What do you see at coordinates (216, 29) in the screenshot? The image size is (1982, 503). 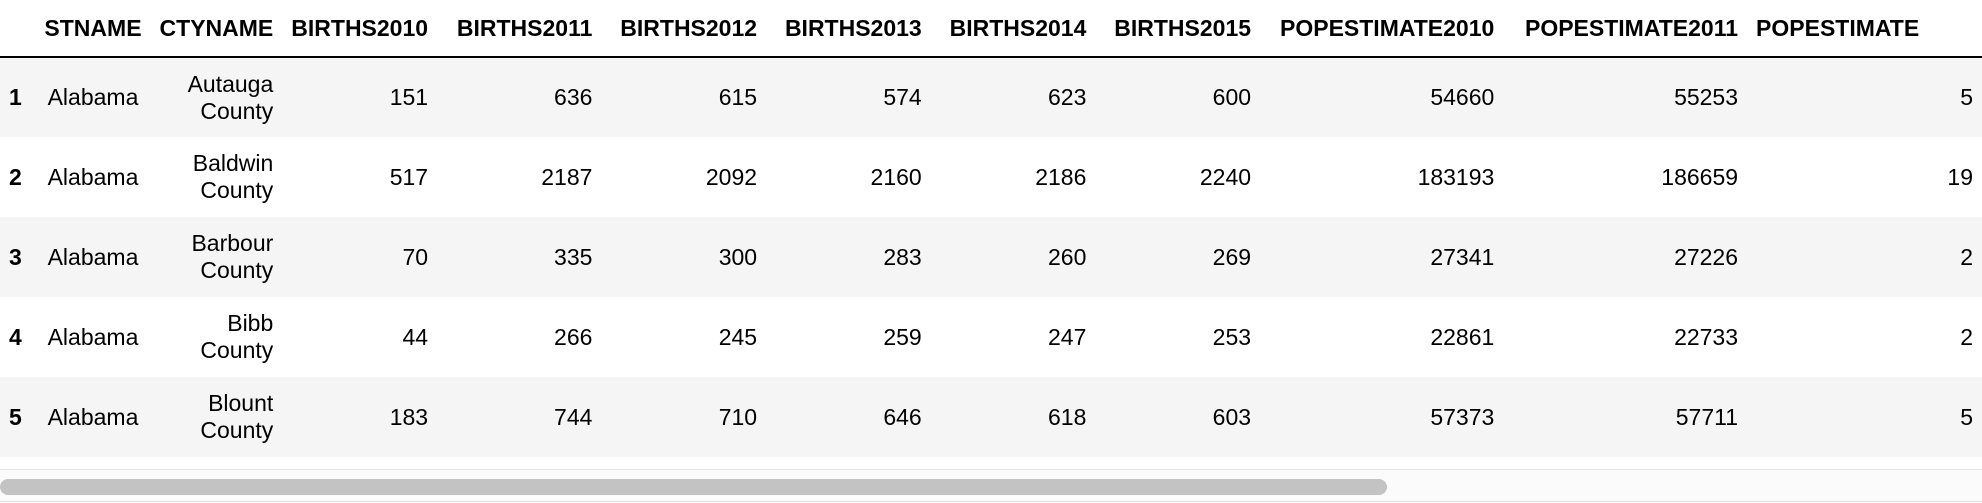 I see `column-header-ctyname: CTYNAME` at bounding box center [216, 29].